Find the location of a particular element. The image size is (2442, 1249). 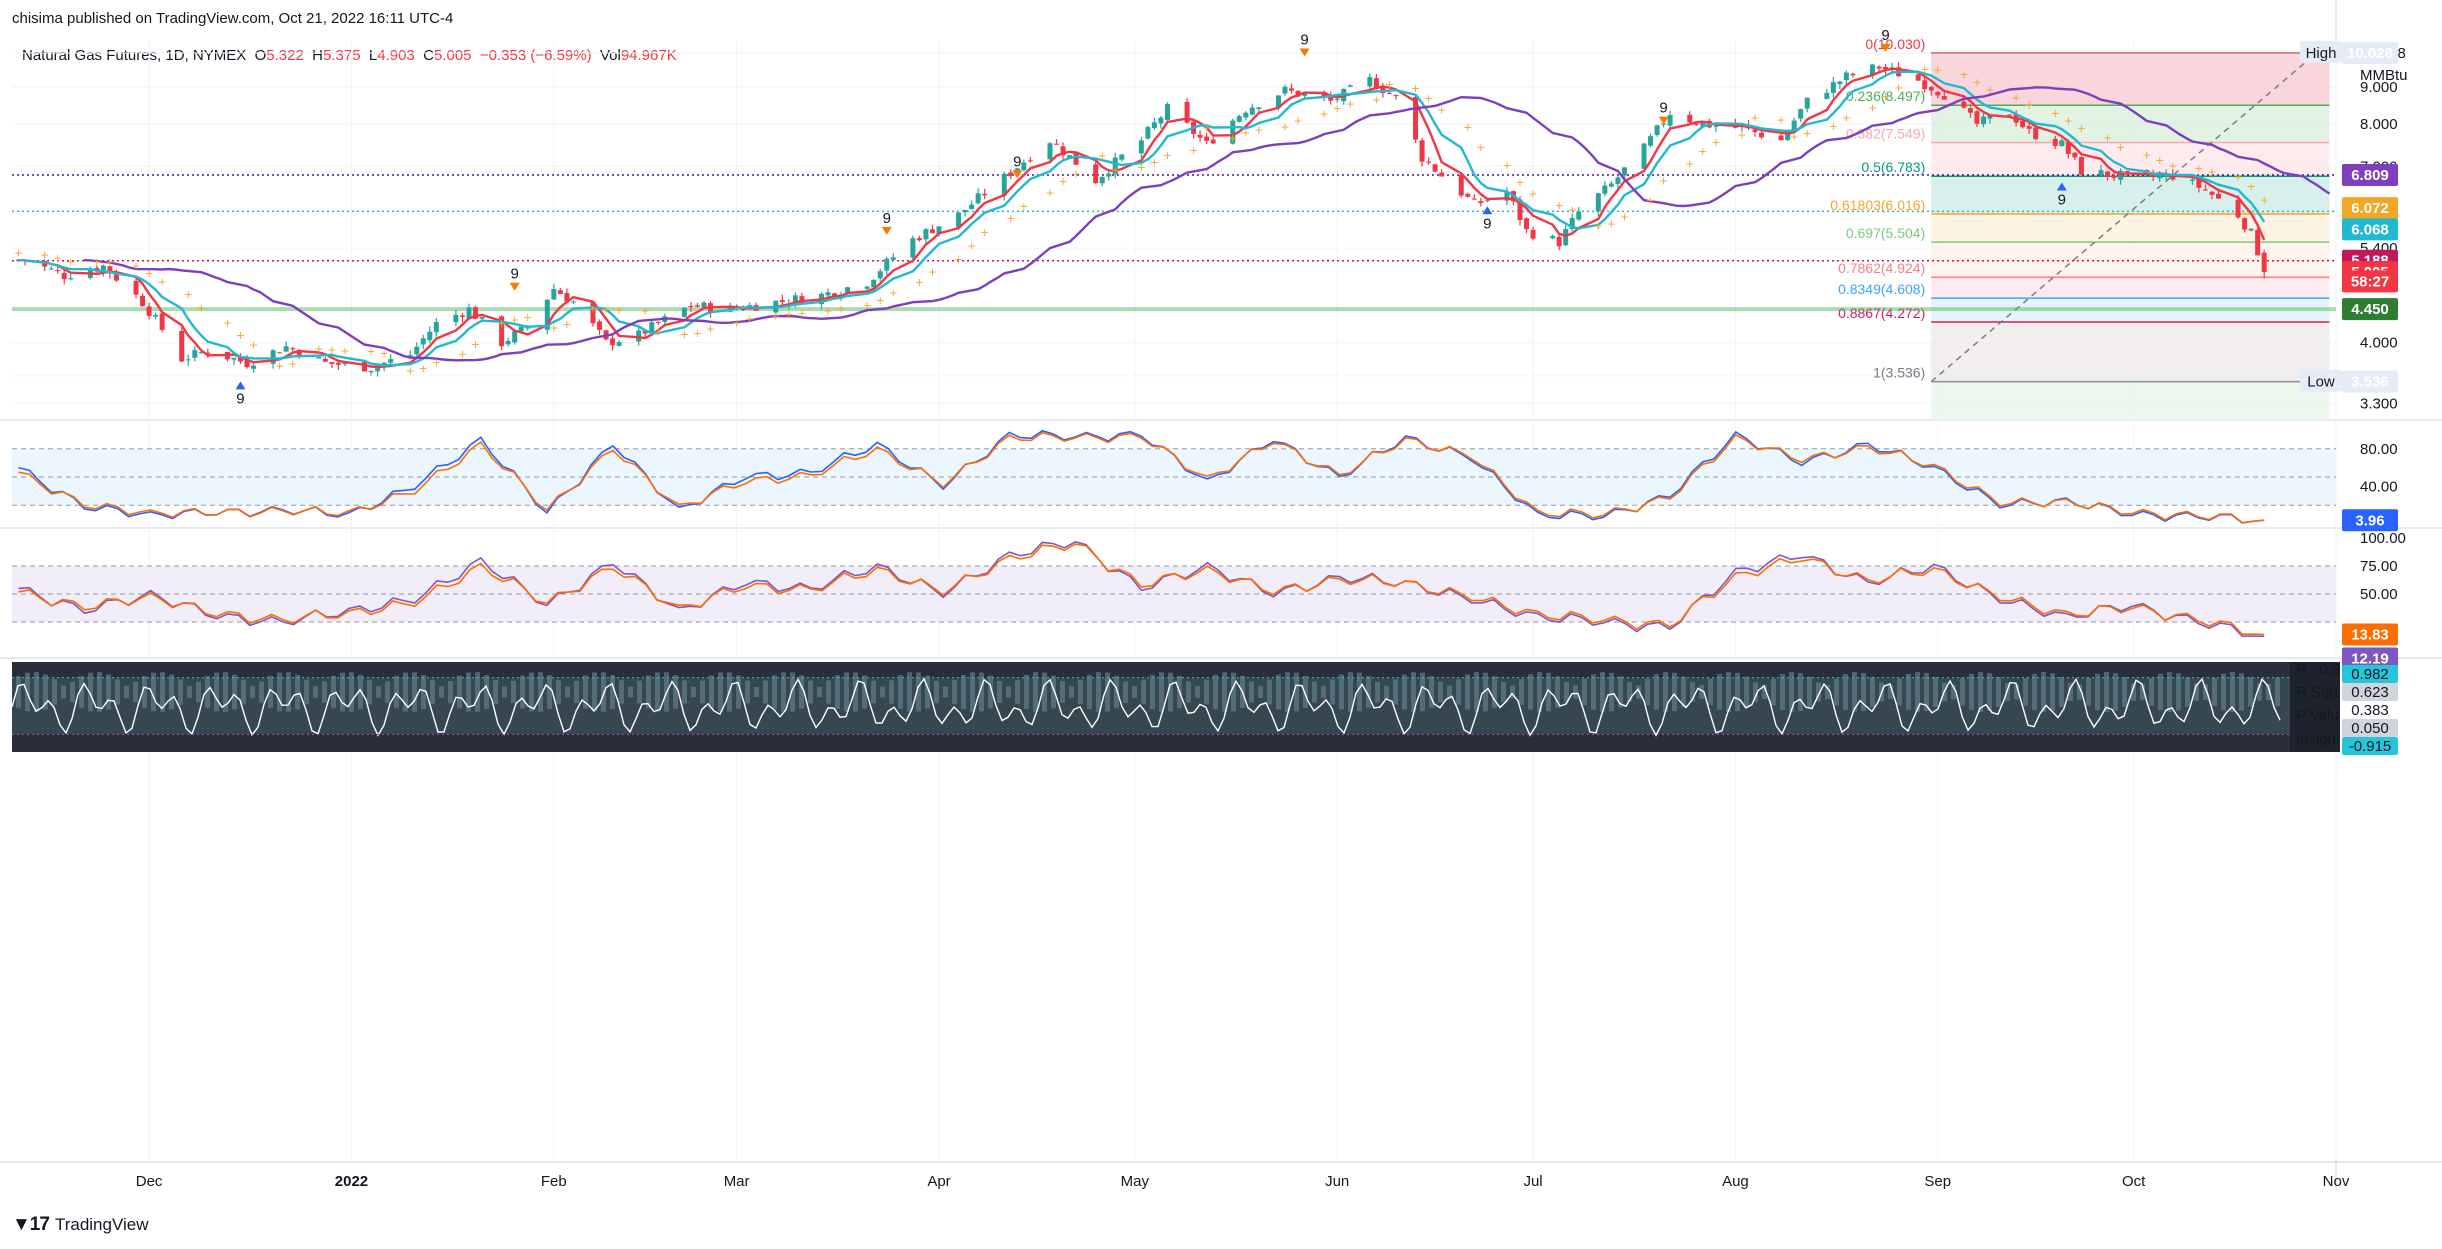

x-tick-label: Jul is located at coordinates (1532, 1181).